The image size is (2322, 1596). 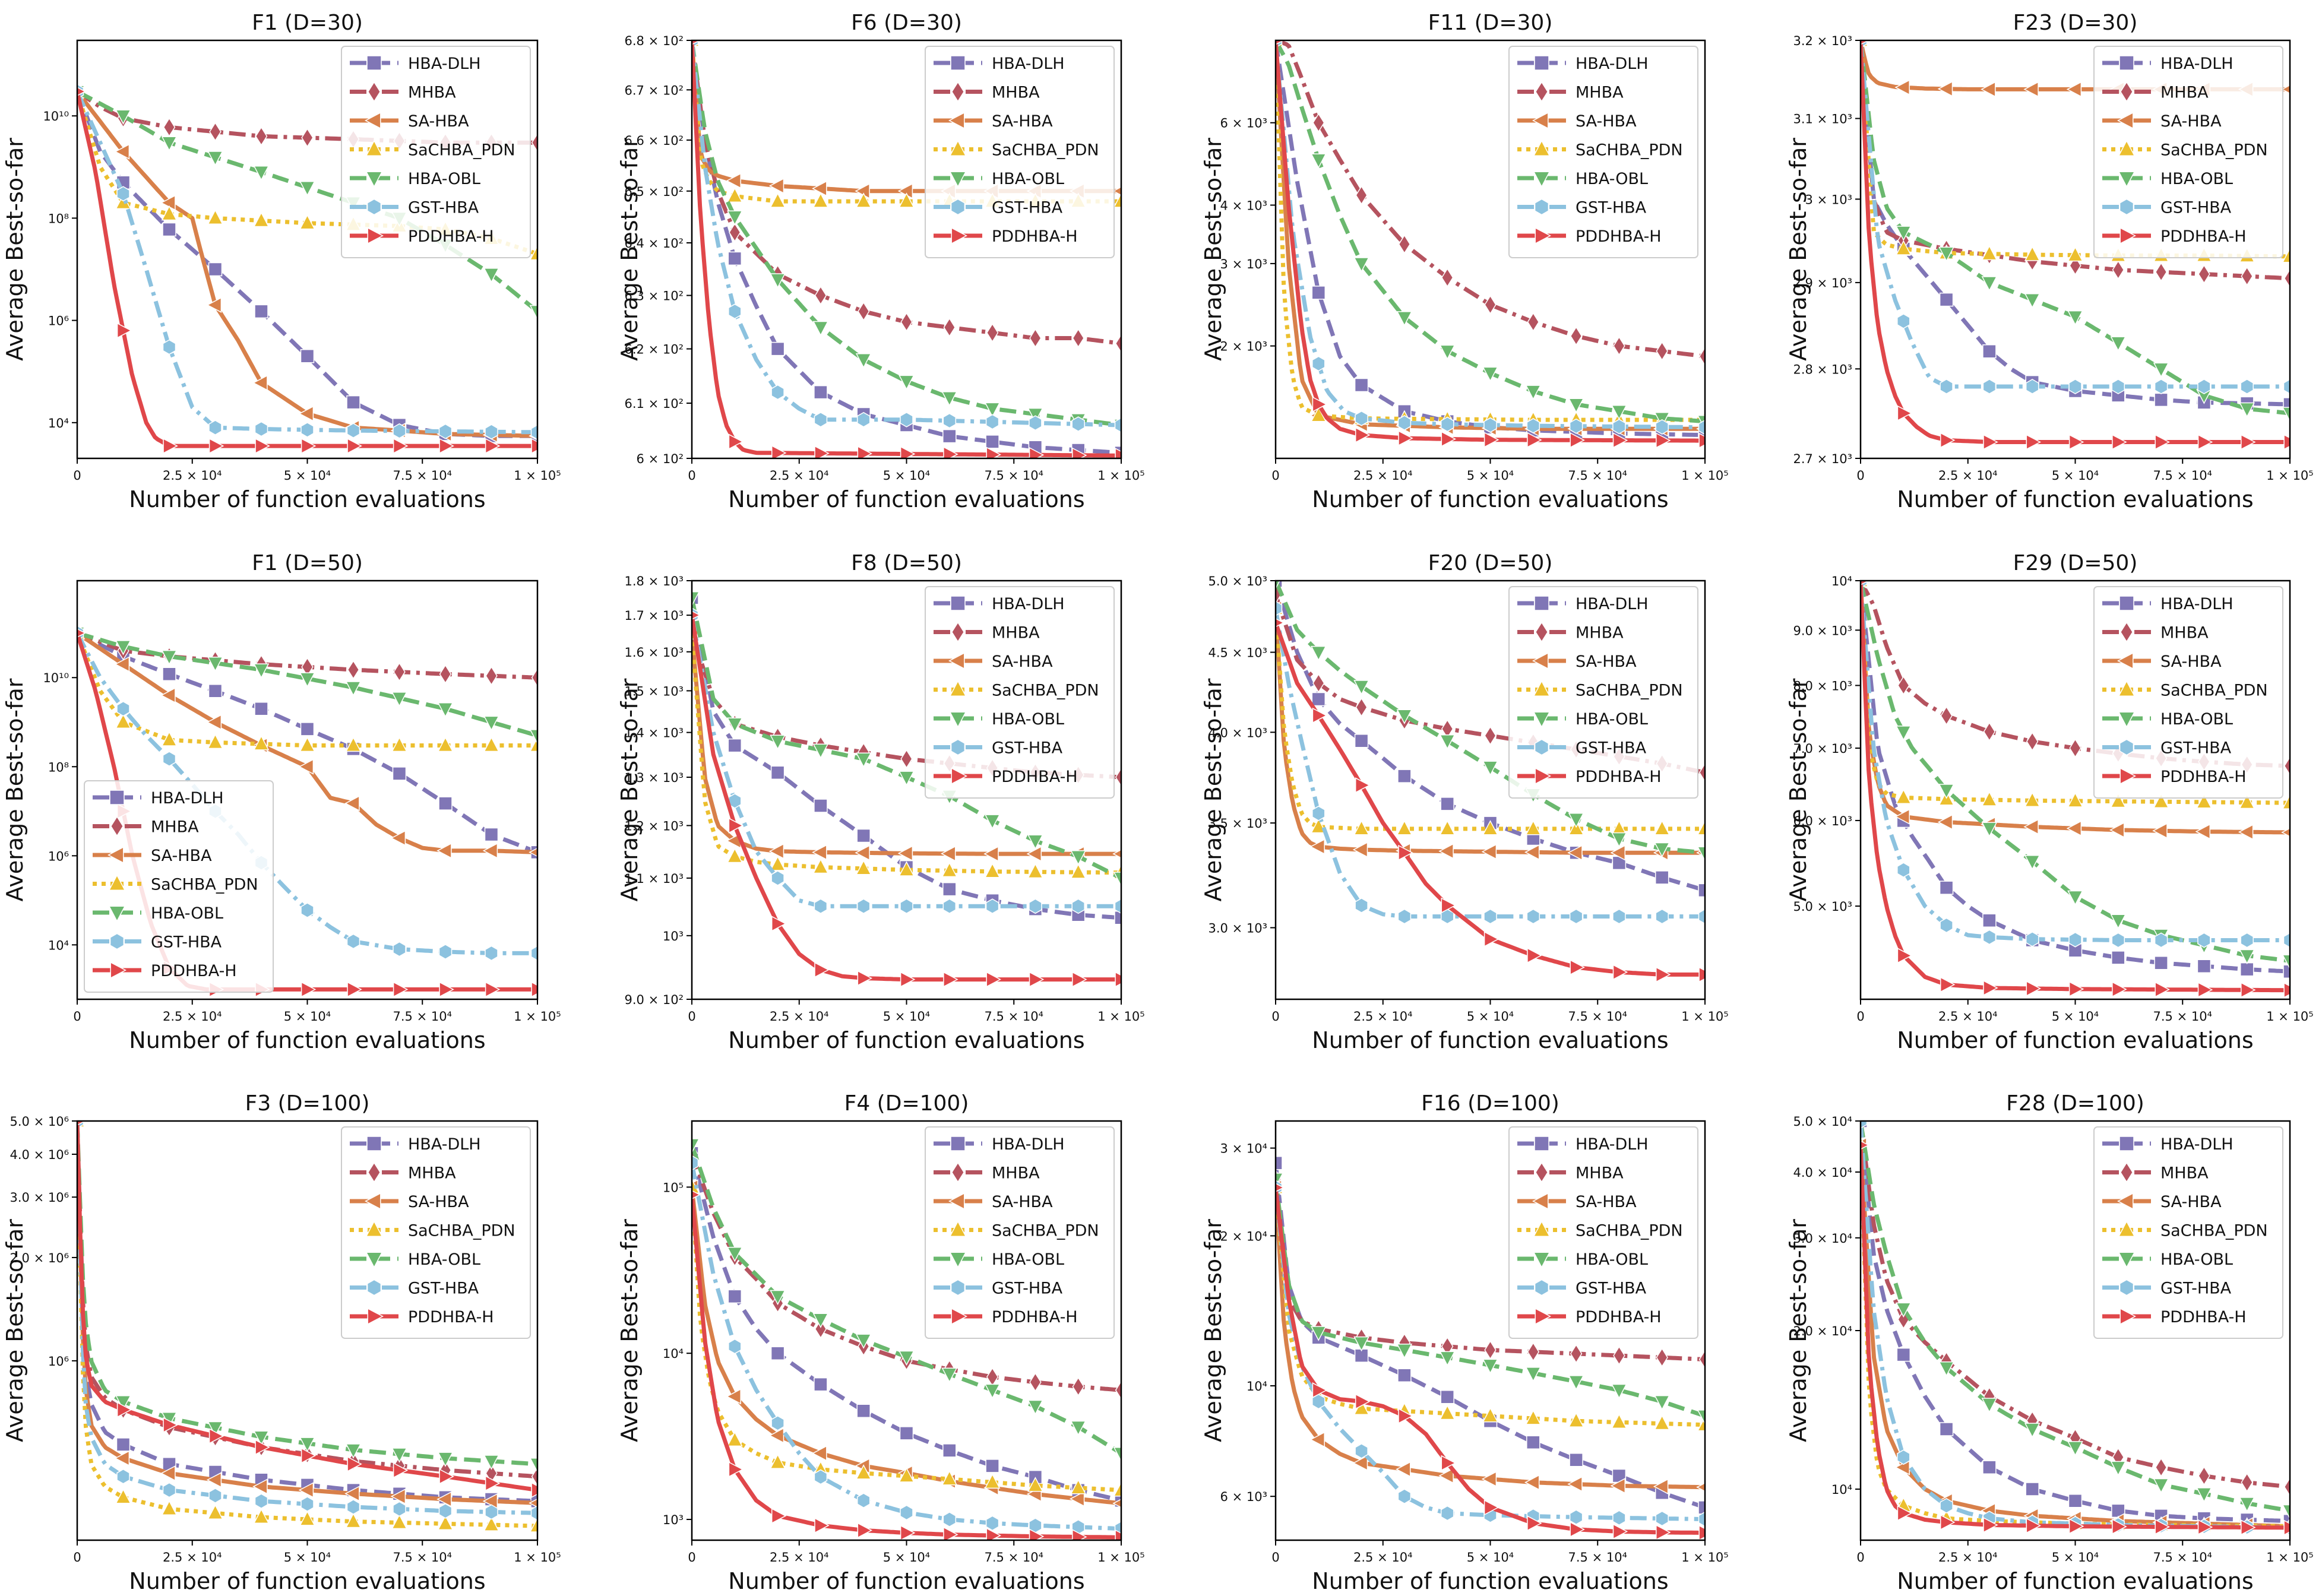 What do you see at coordinates (654, 141) in the screenshot?
I see `y-tick-label: 6.6 × 10²` at bounding box center [654, 141].